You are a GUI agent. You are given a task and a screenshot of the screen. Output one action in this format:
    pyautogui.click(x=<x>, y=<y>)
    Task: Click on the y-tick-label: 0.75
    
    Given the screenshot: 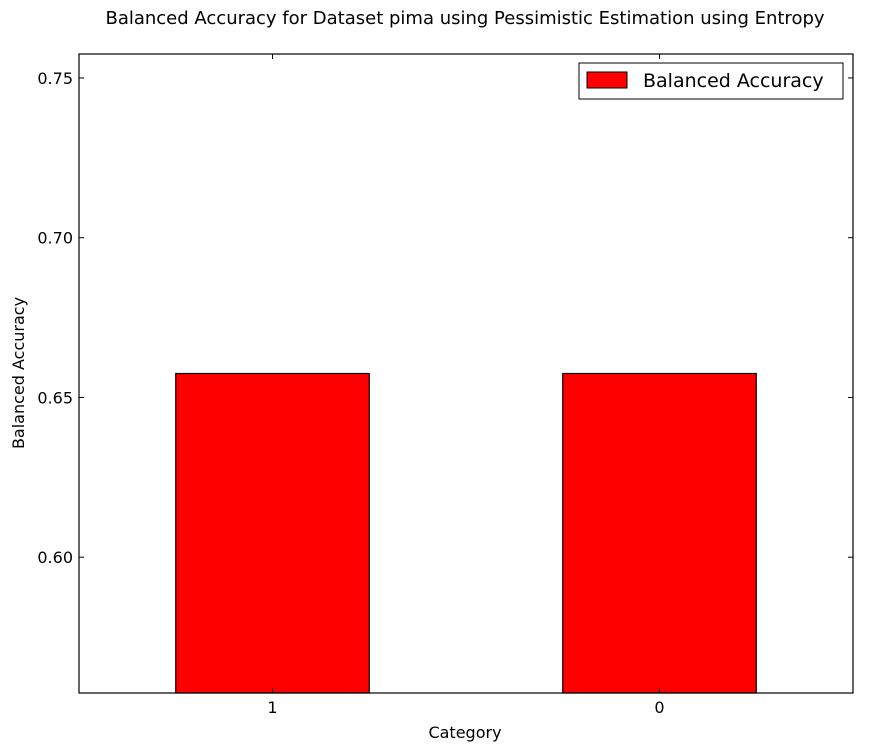 What is the action you would take?
    pyautogui.click(x=55, y=78)
    